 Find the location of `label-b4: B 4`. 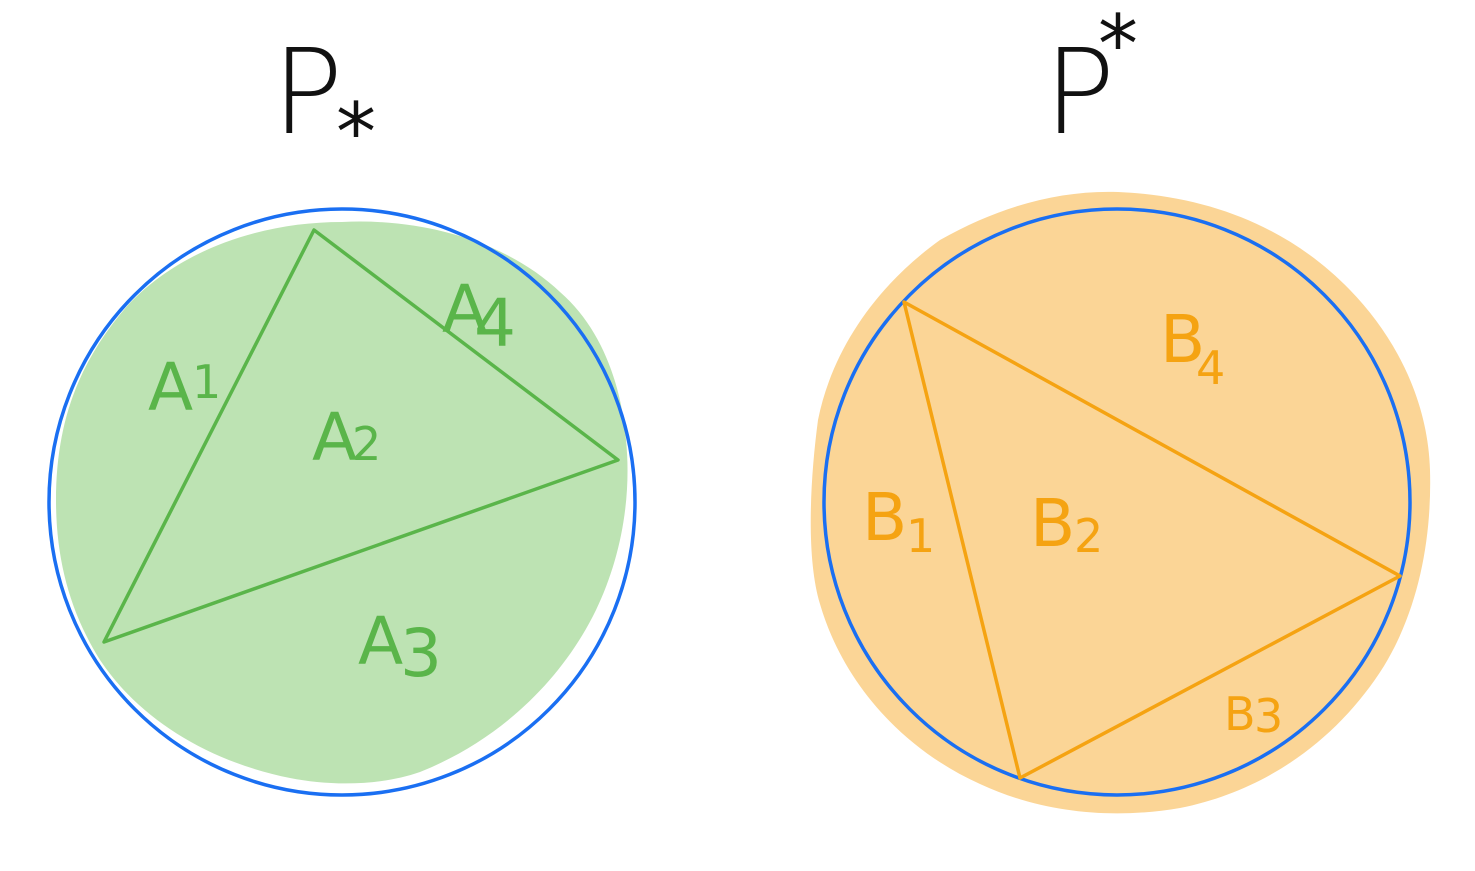

label-b4: B 4 is located at coordinates (1192, 348).